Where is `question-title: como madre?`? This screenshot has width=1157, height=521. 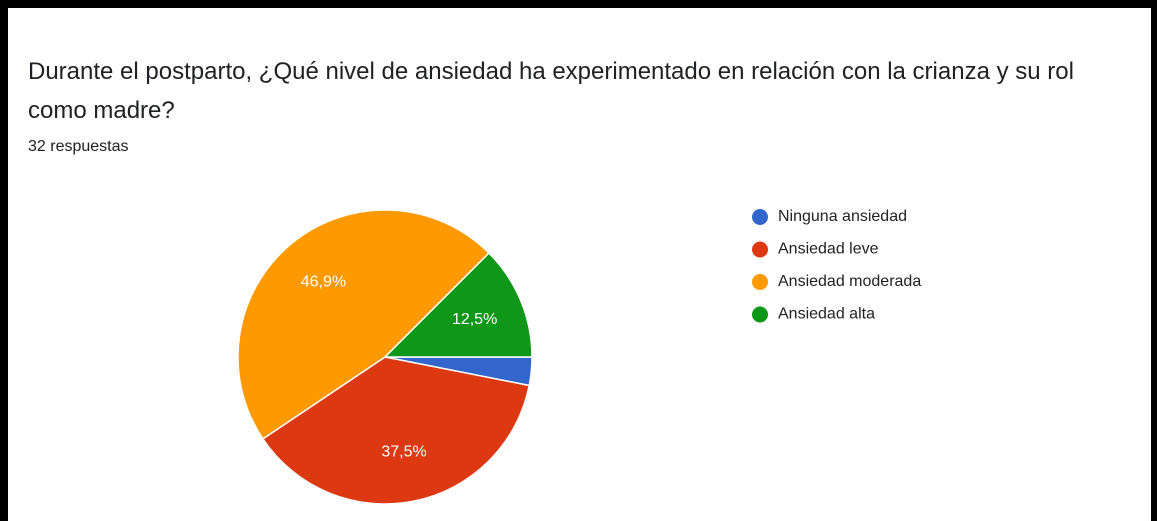 question-title: como madre? is located at coordinates (101, 110).